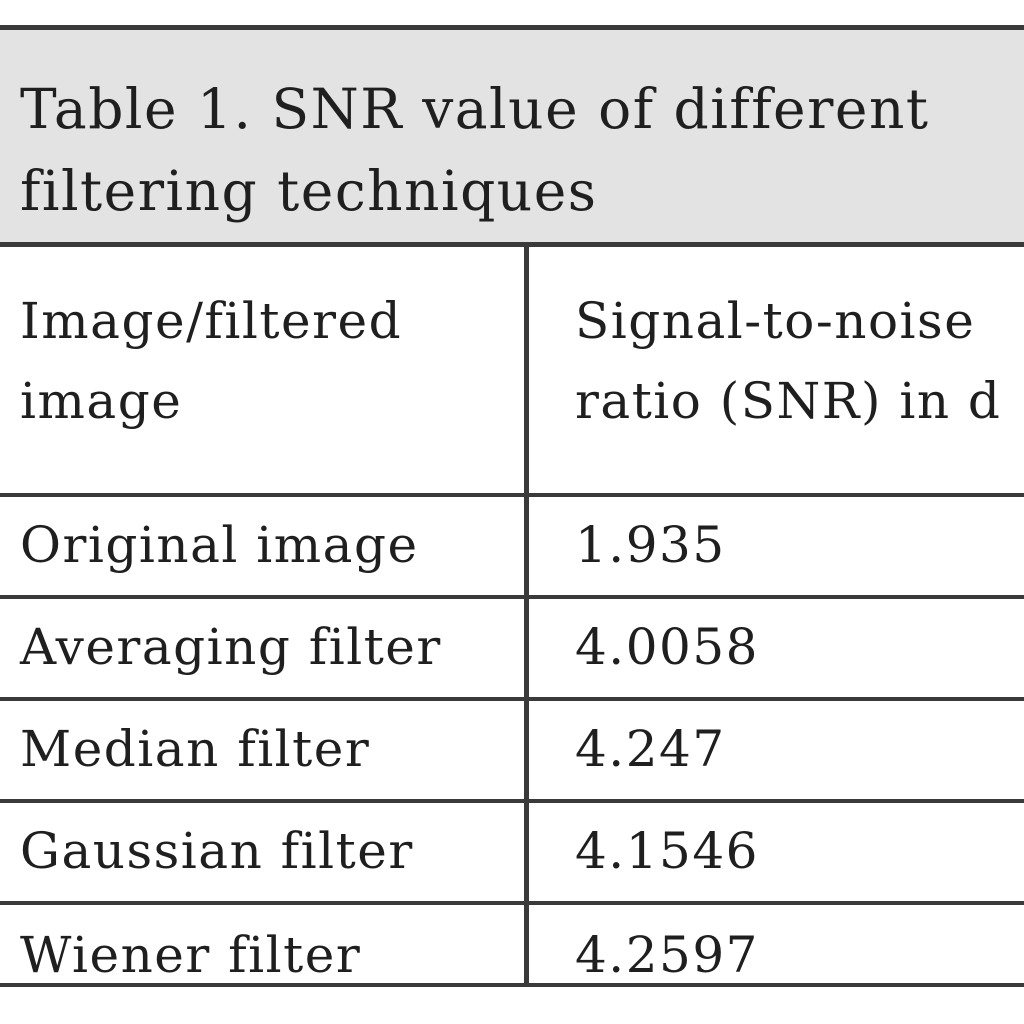  I want to click on row-value: 4.2597, so click(667, 954).